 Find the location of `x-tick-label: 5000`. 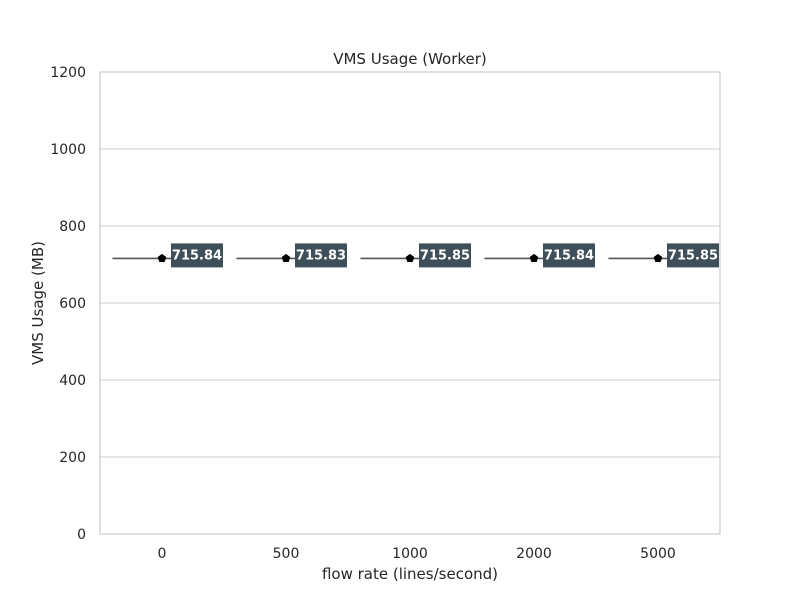

x-tick-label: 5000 is located at coordinates (658, 554).